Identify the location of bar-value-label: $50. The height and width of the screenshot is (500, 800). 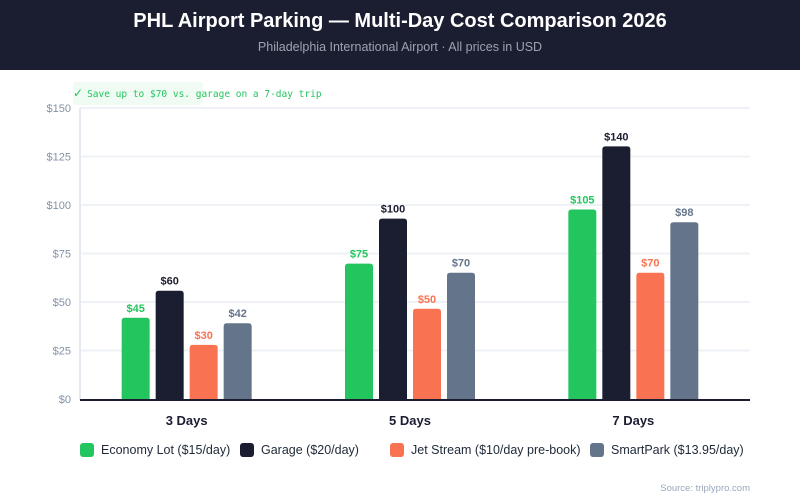
(427, 300).